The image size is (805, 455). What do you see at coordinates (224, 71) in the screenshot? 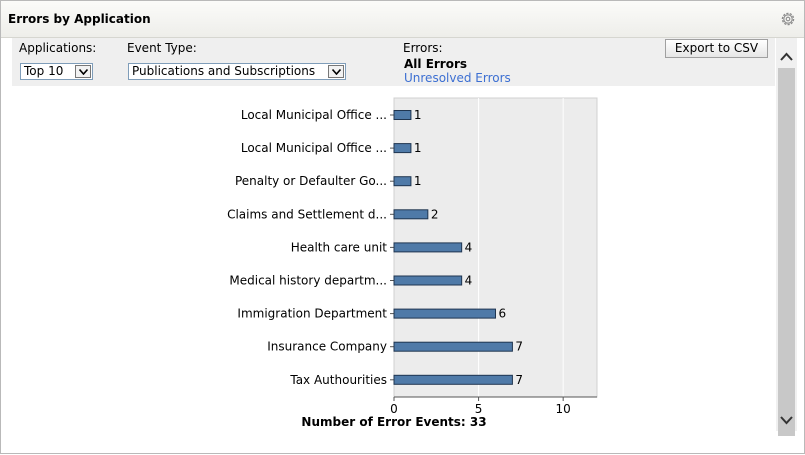
I see `event-type-select-value: Publications and Subscriptions` at bounding box center [224, 71].